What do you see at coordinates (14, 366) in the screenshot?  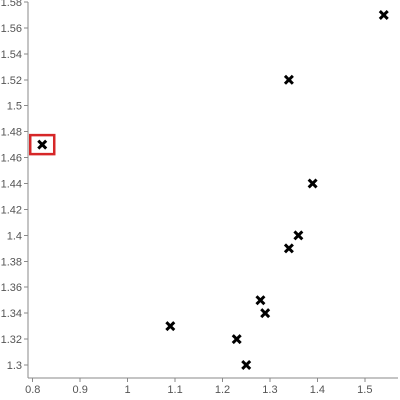 I see `y-tick-label: 1.3` at bounding box center [14, 366].